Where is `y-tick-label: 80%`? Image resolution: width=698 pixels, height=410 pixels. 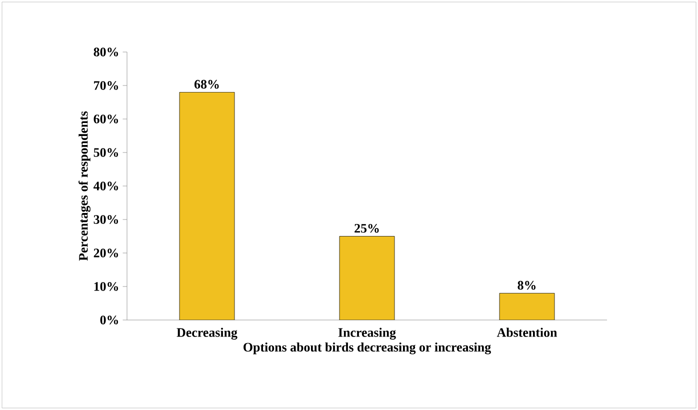
y-tick-label: 80% is located at coordinates (106, 52).